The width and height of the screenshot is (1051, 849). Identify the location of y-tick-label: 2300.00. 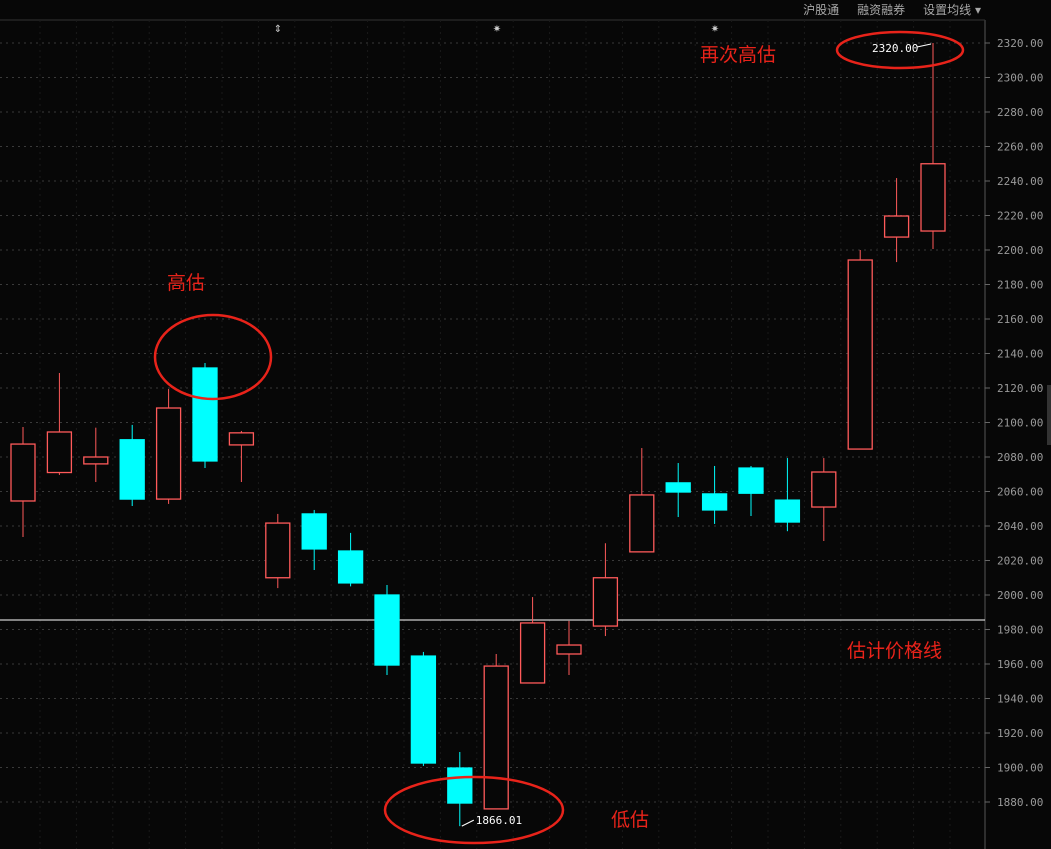
(1020, 78).